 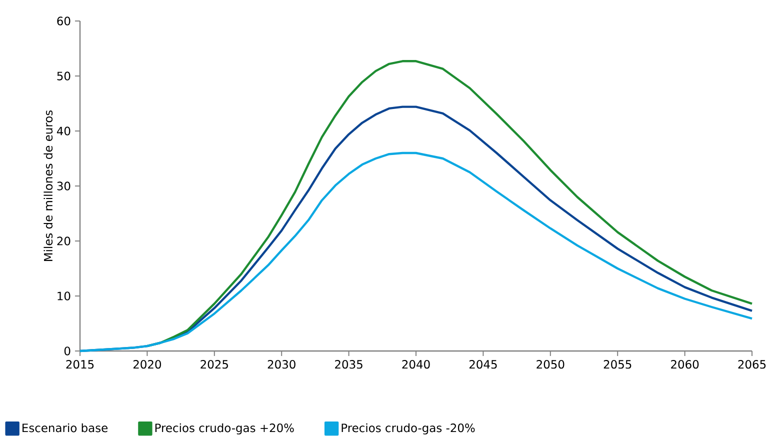 I want to click on legend-label: Precios crudo-gas -20%, so click(x=408, y=428).